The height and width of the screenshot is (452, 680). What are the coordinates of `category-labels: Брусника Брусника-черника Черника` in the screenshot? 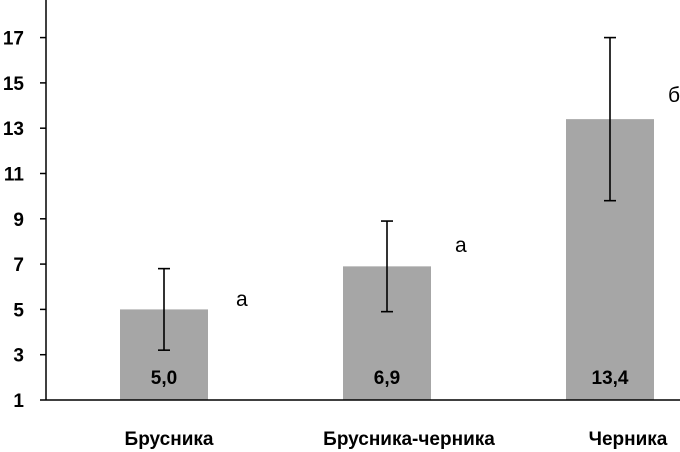 It's located at (396, 439).